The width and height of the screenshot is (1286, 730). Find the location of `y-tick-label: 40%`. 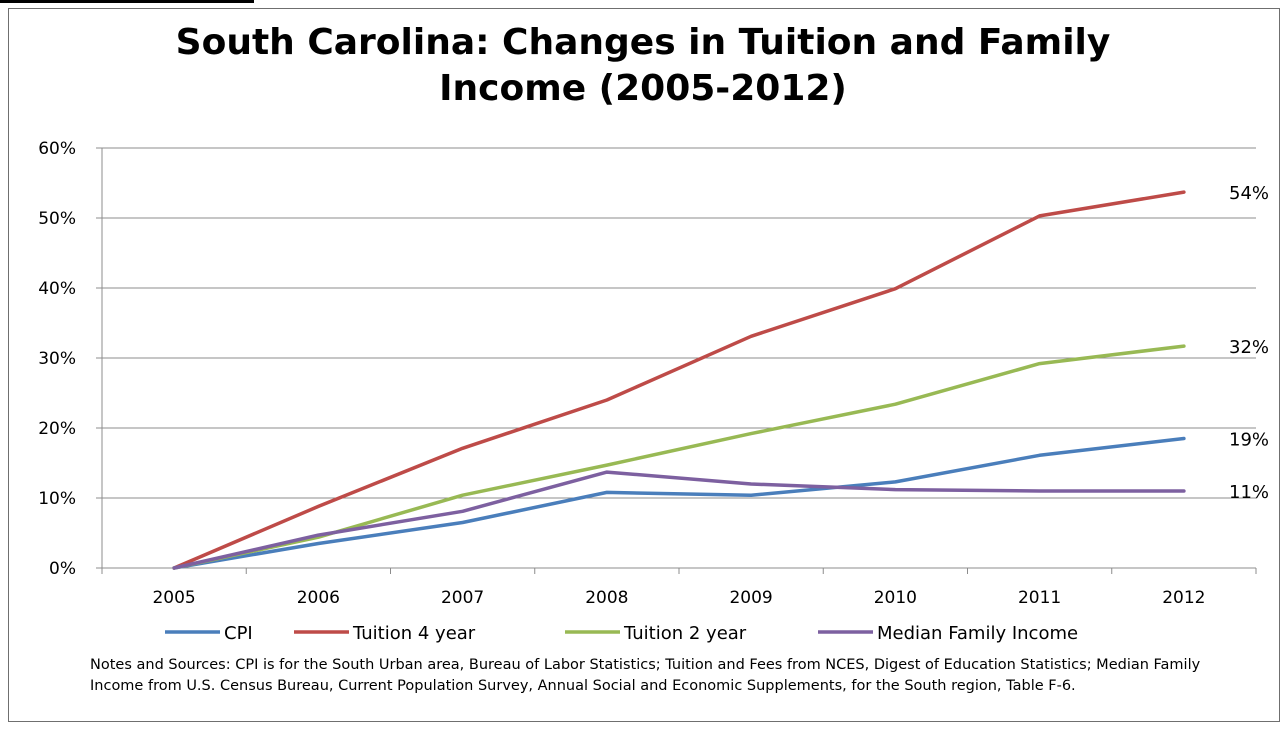

y-tick-label: 40% is located at coordinates (57, 289).